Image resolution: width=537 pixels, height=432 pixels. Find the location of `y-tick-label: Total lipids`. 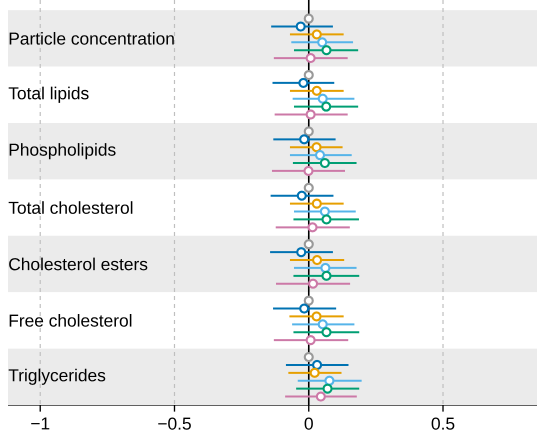

y-tick-label: Total lipids is located at coordinates (48, 94).